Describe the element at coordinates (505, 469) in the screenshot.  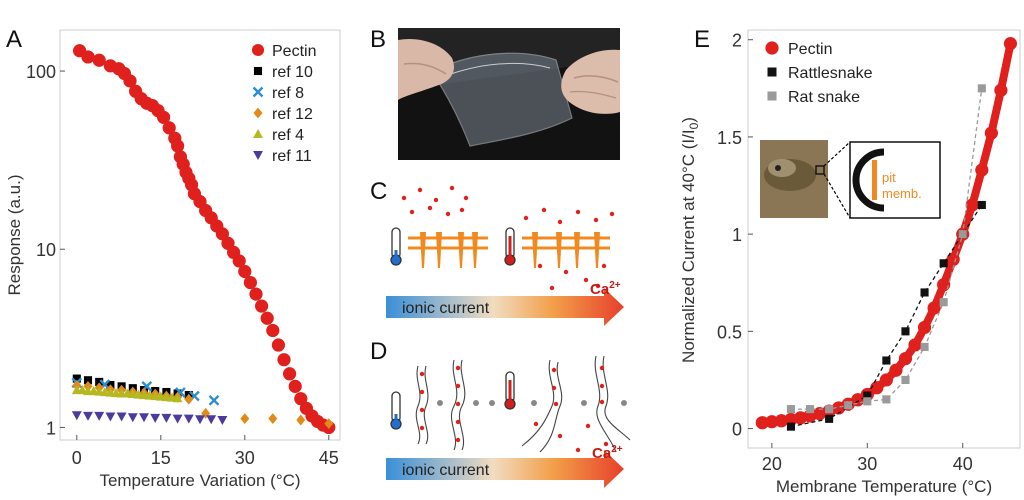
I see `ionic-current-arrow-d` at that location.